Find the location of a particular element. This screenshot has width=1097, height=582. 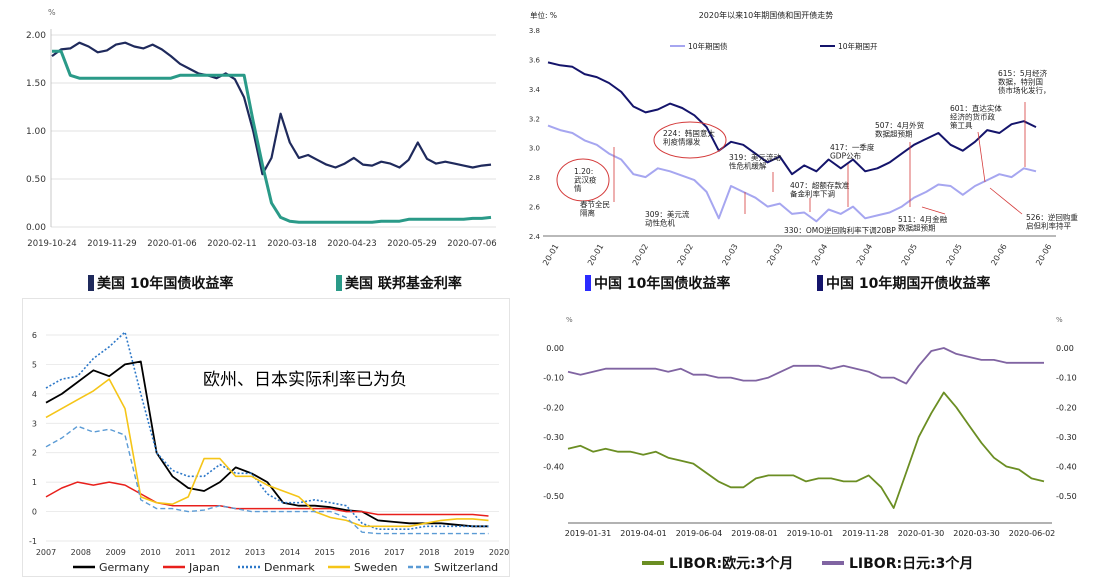

series-line-sweden is located at coordinates (267, 453).